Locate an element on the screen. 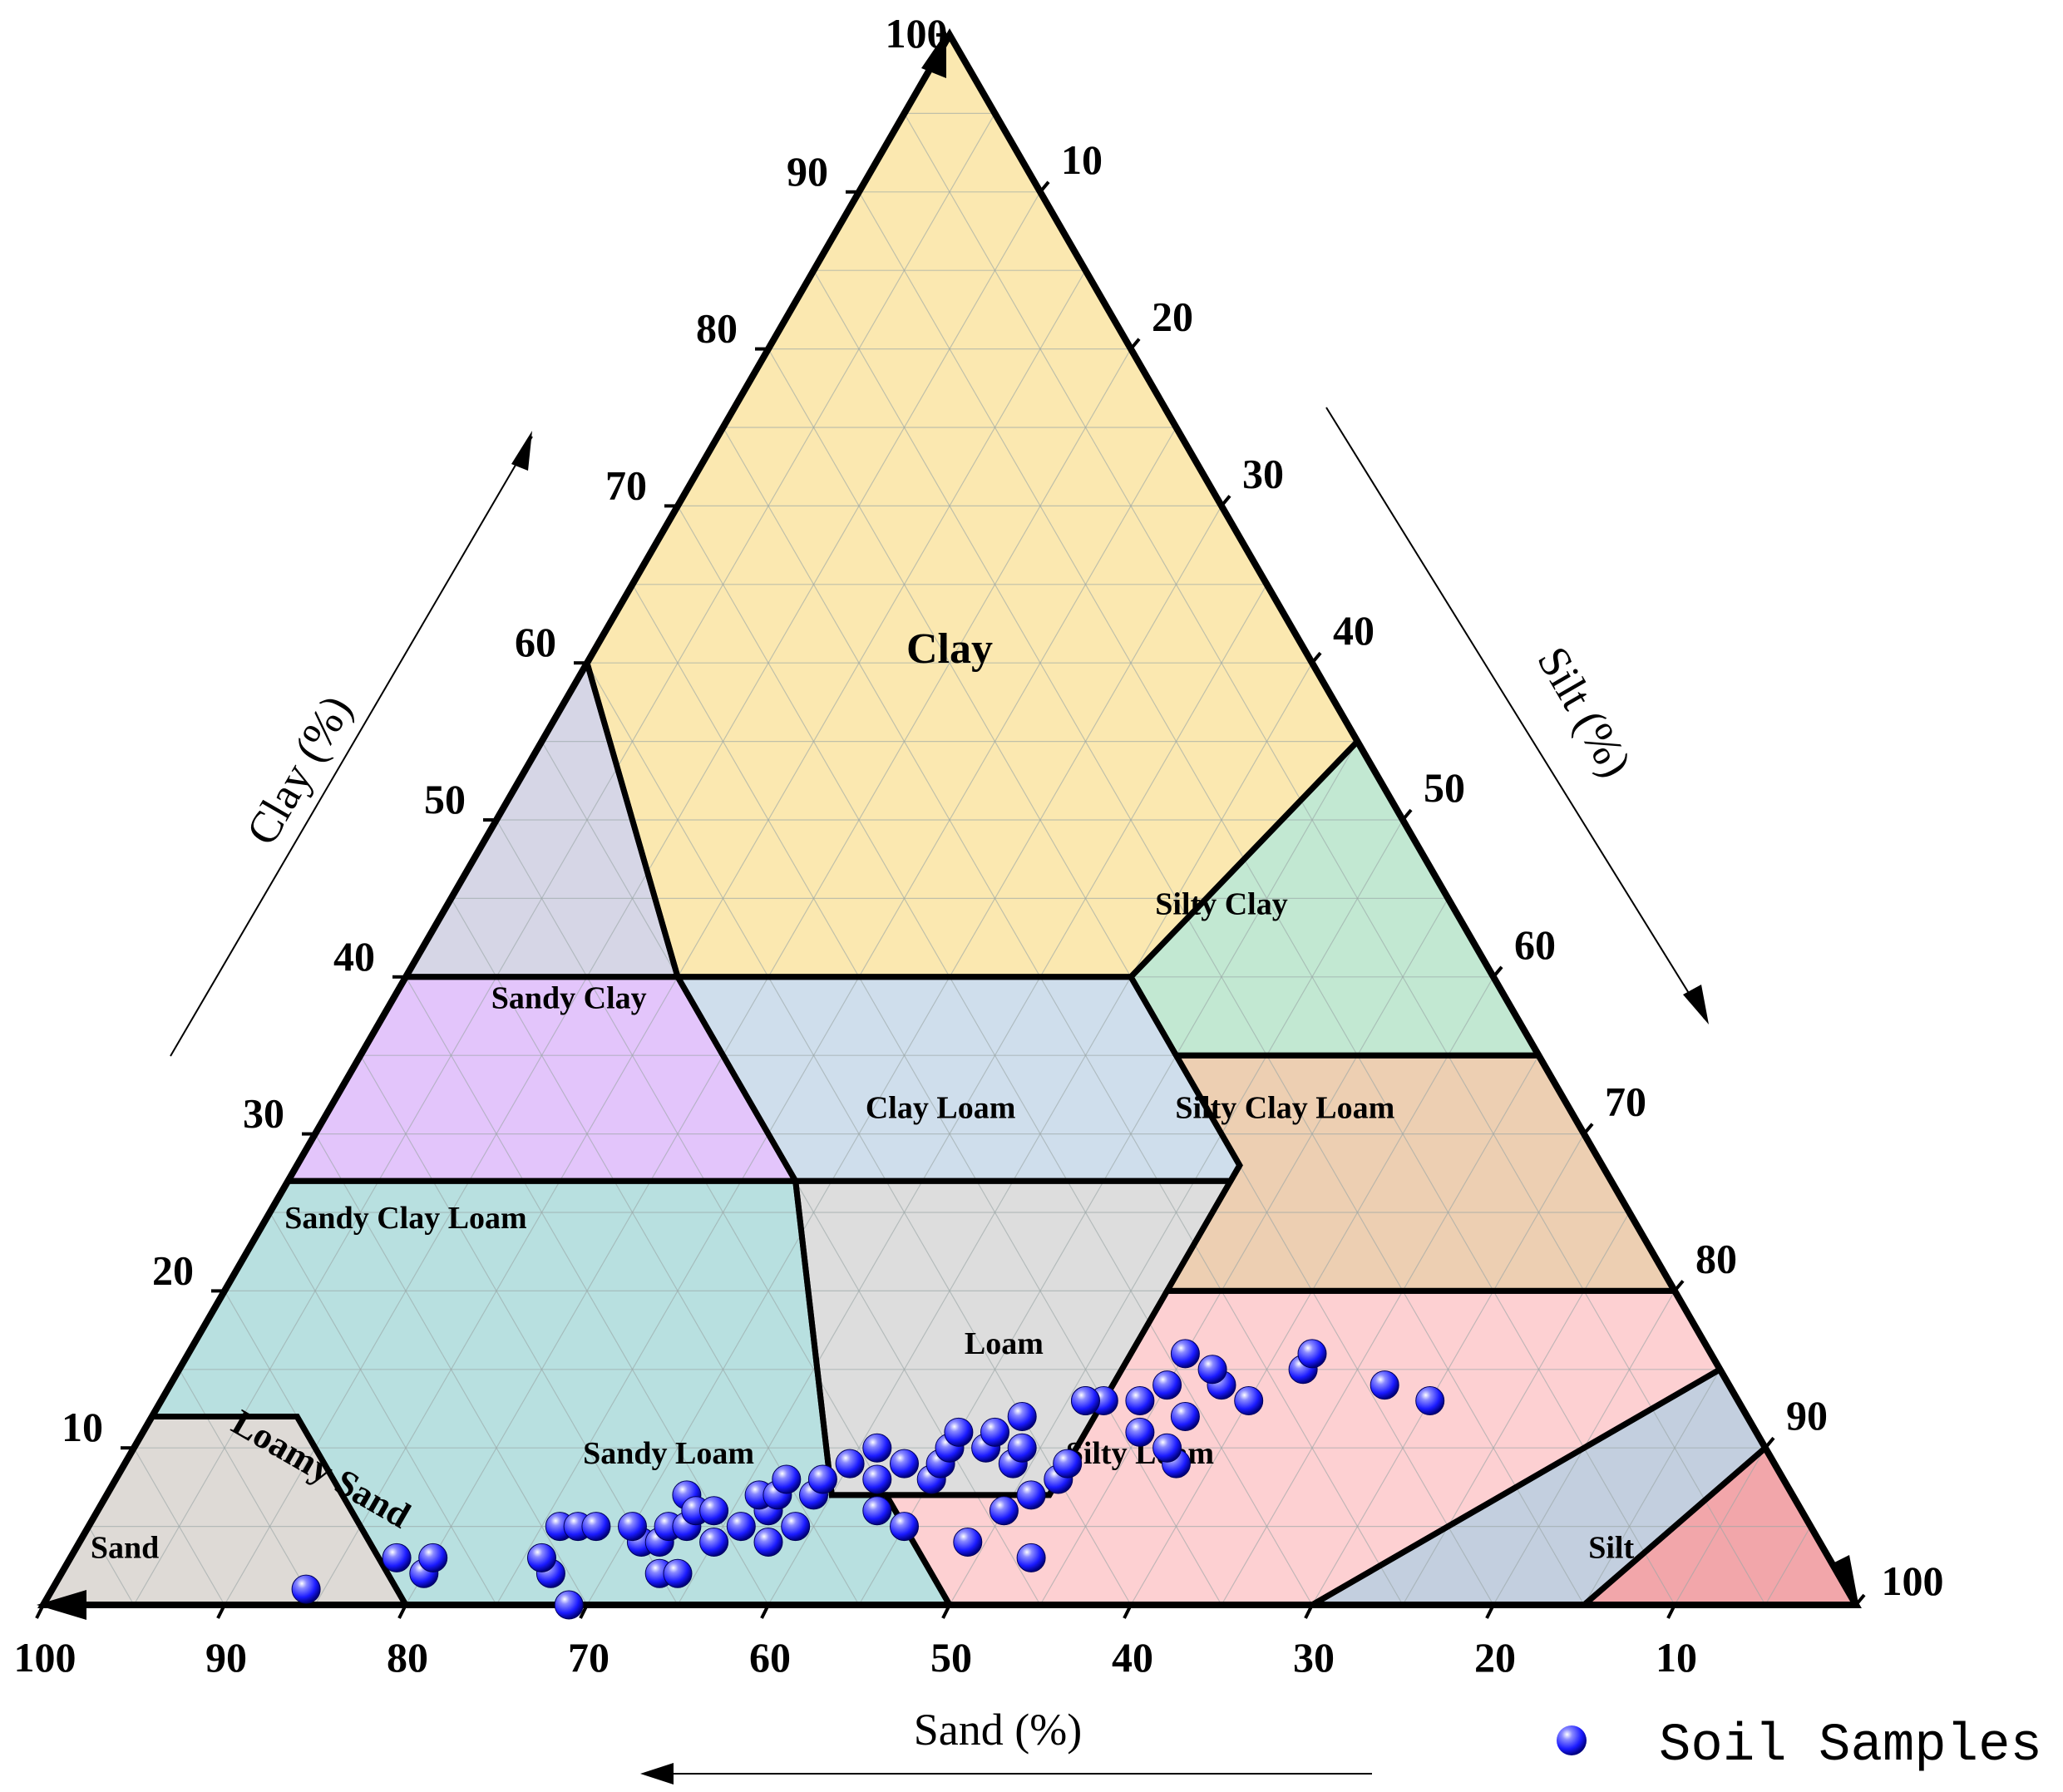 Image resolution: width=2063 pixels, height=1792 pixels. sand-tick-label: 100 is located at coordinates (45, 1657).